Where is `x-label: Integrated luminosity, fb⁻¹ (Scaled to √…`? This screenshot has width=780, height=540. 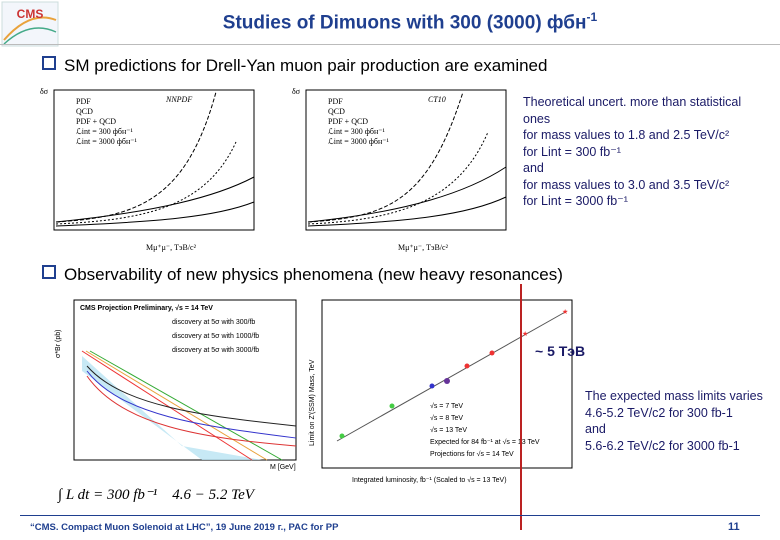
x-label: Integrated luminosity, fb⁻¹ (Scaled to √… is located at coordinates (429, 480).